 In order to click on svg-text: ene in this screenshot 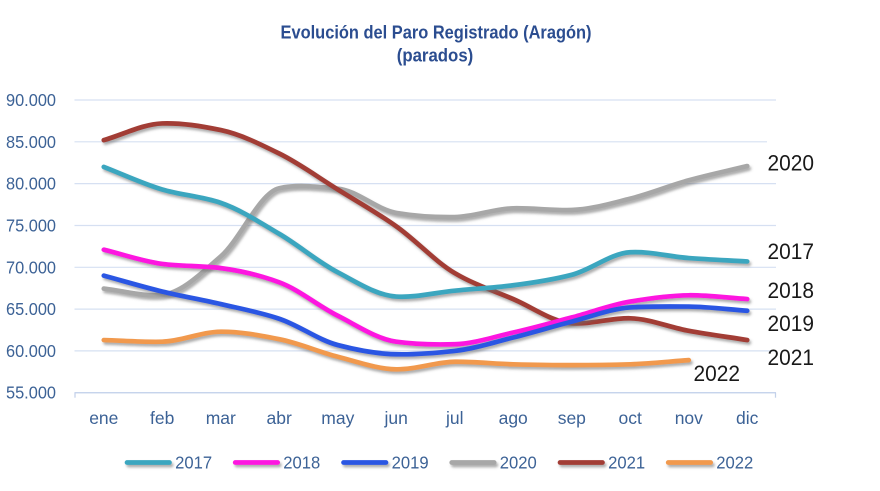, I will do `click(103, 418)`.